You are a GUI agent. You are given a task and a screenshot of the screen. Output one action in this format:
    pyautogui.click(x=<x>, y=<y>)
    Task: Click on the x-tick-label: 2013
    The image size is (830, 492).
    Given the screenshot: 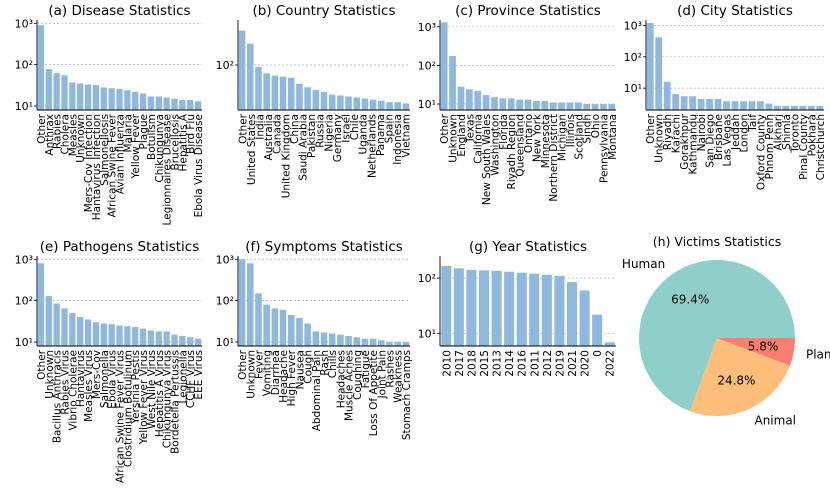 What is the action you would take?
    pyautogui.click(x=498, y=363)
    